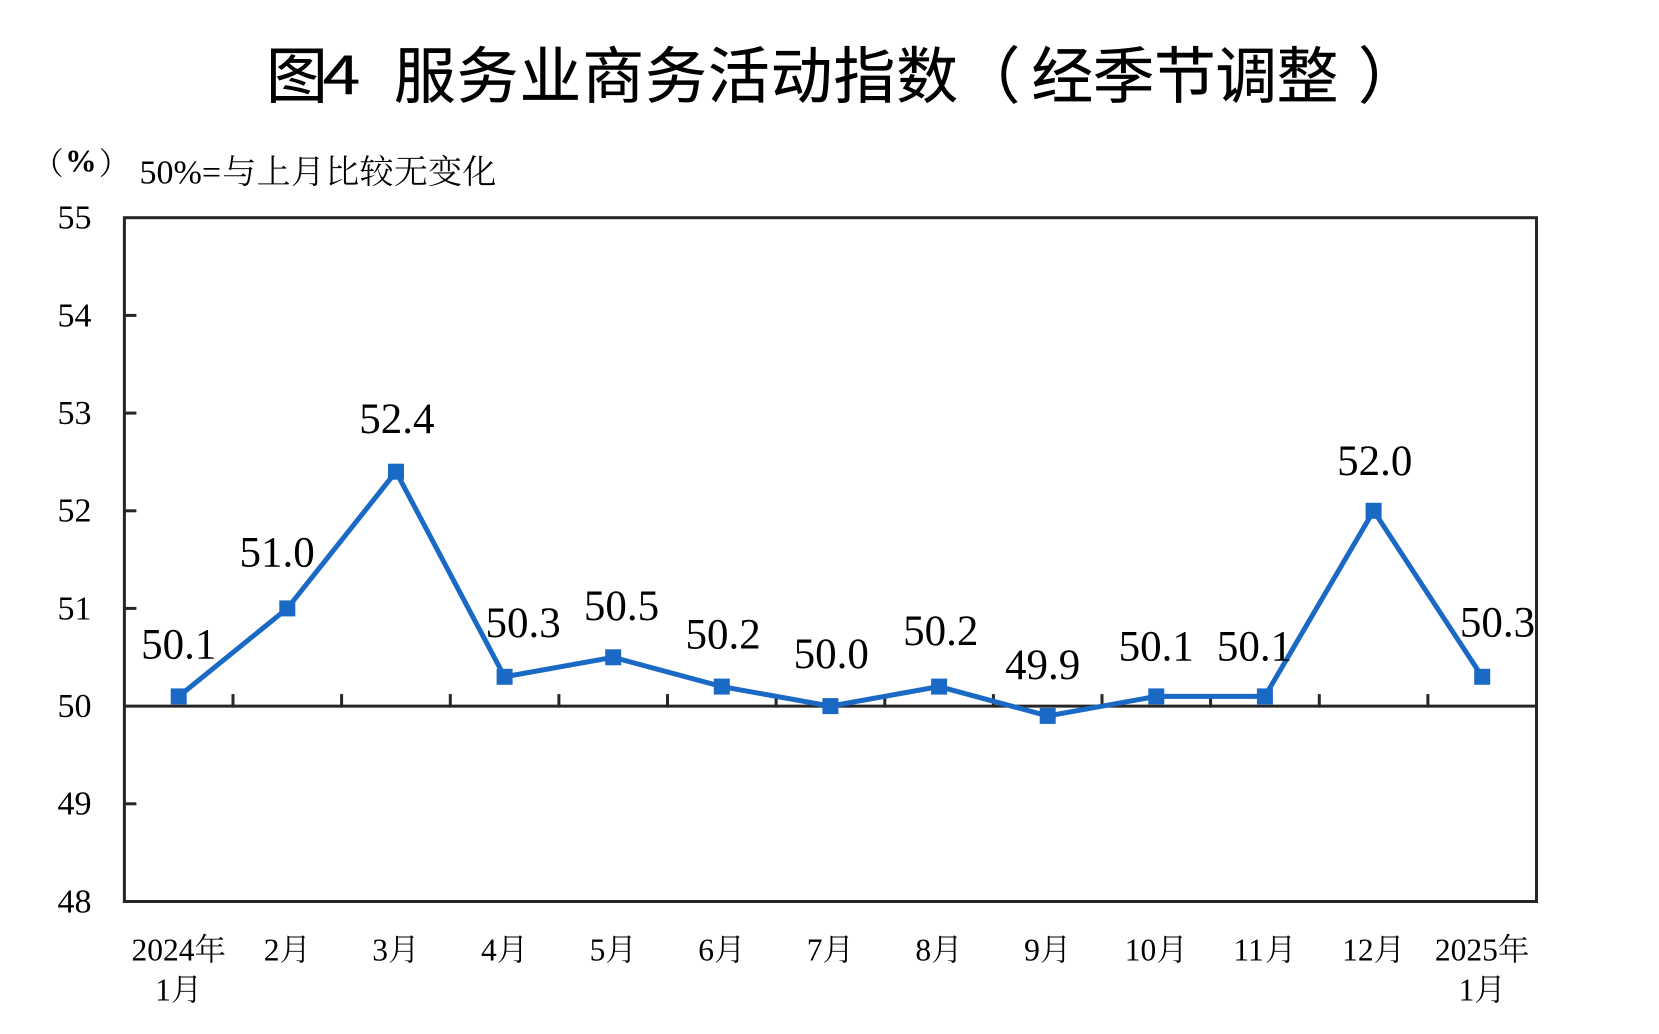  What do you see at coordinates (396, 419) in the screenshot?
I see `svg-text: 52.4` at bounding box center [396, 419].